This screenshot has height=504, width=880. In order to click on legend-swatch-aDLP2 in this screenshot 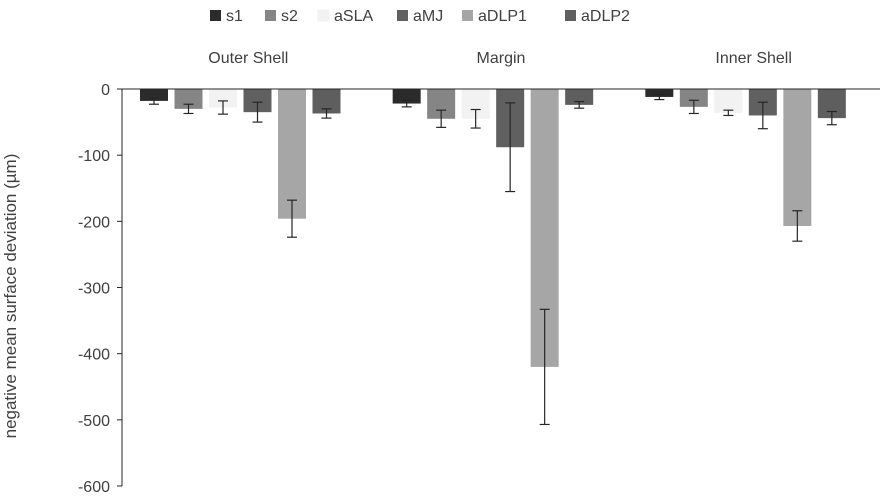, I will do `click(570, 15)`.